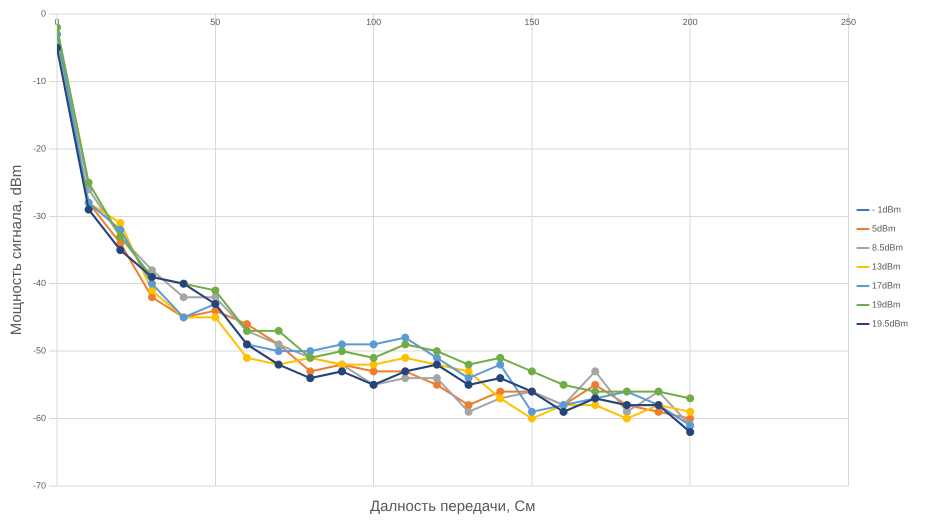 This screenshot has height=524, width=928. I want to click on y-tick-label: -50, so click(39, 351).